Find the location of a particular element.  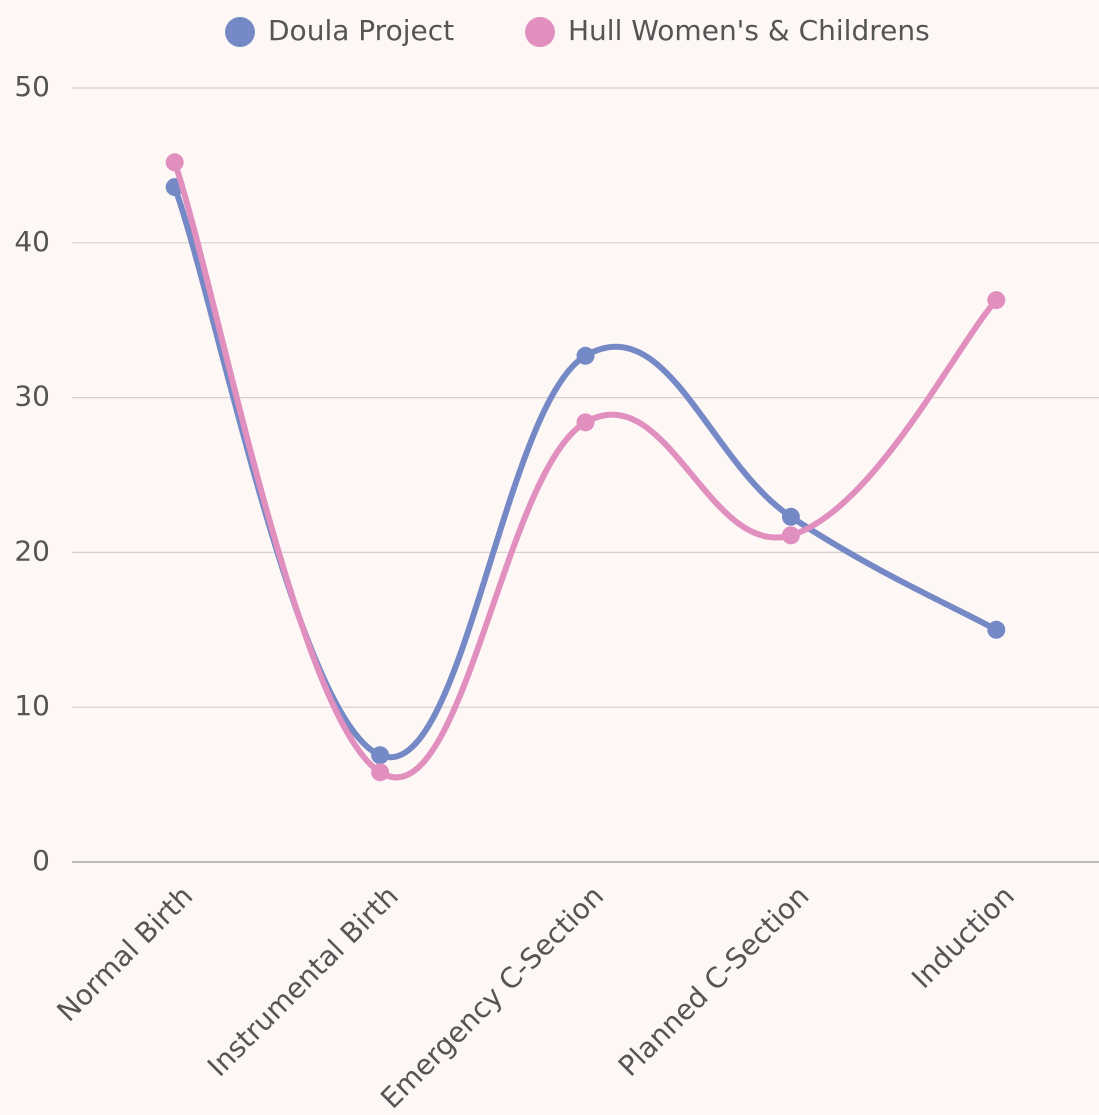

y-tick-label: 0 is located at coordinates (41, 860).